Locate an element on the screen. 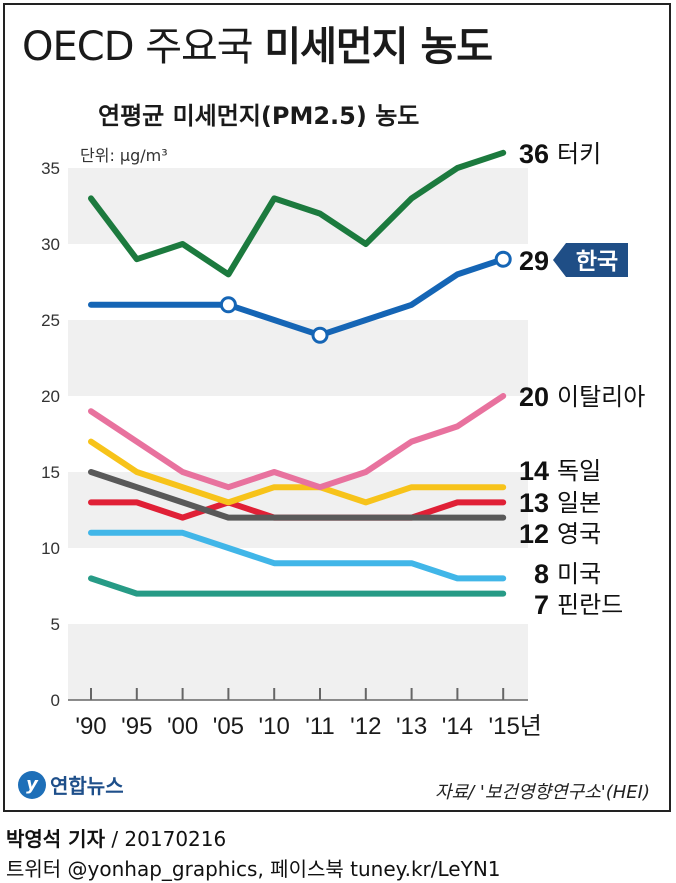 The height and width of the screenshot is (883, 676). series-label-미국: 8 미국 is located at coordinates (567, 574).